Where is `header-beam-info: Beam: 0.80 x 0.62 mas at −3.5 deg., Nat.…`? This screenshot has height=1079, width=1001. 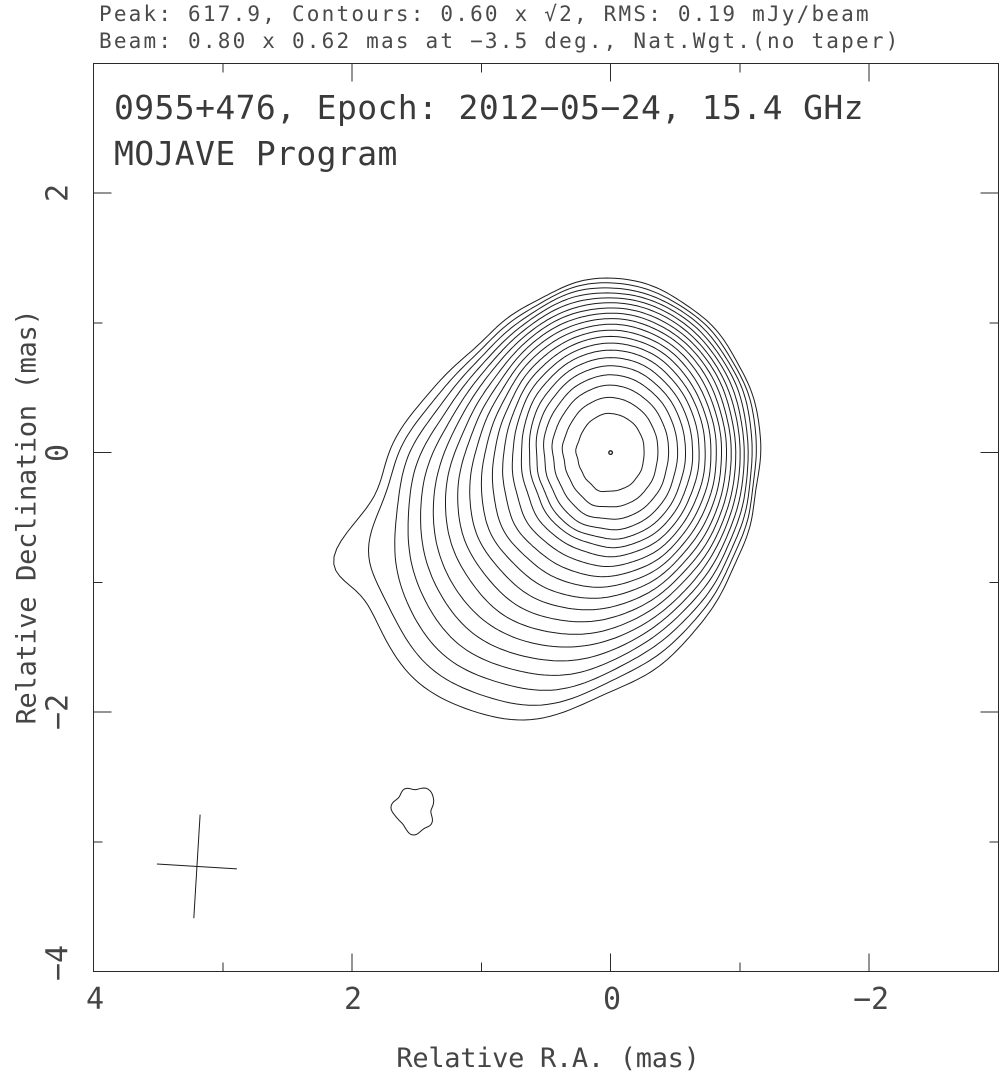
header-beam-info: Beam: 0.80 x 0.62 mas at −3.5 deg., Nat.… is located at coordinates (500, 41).